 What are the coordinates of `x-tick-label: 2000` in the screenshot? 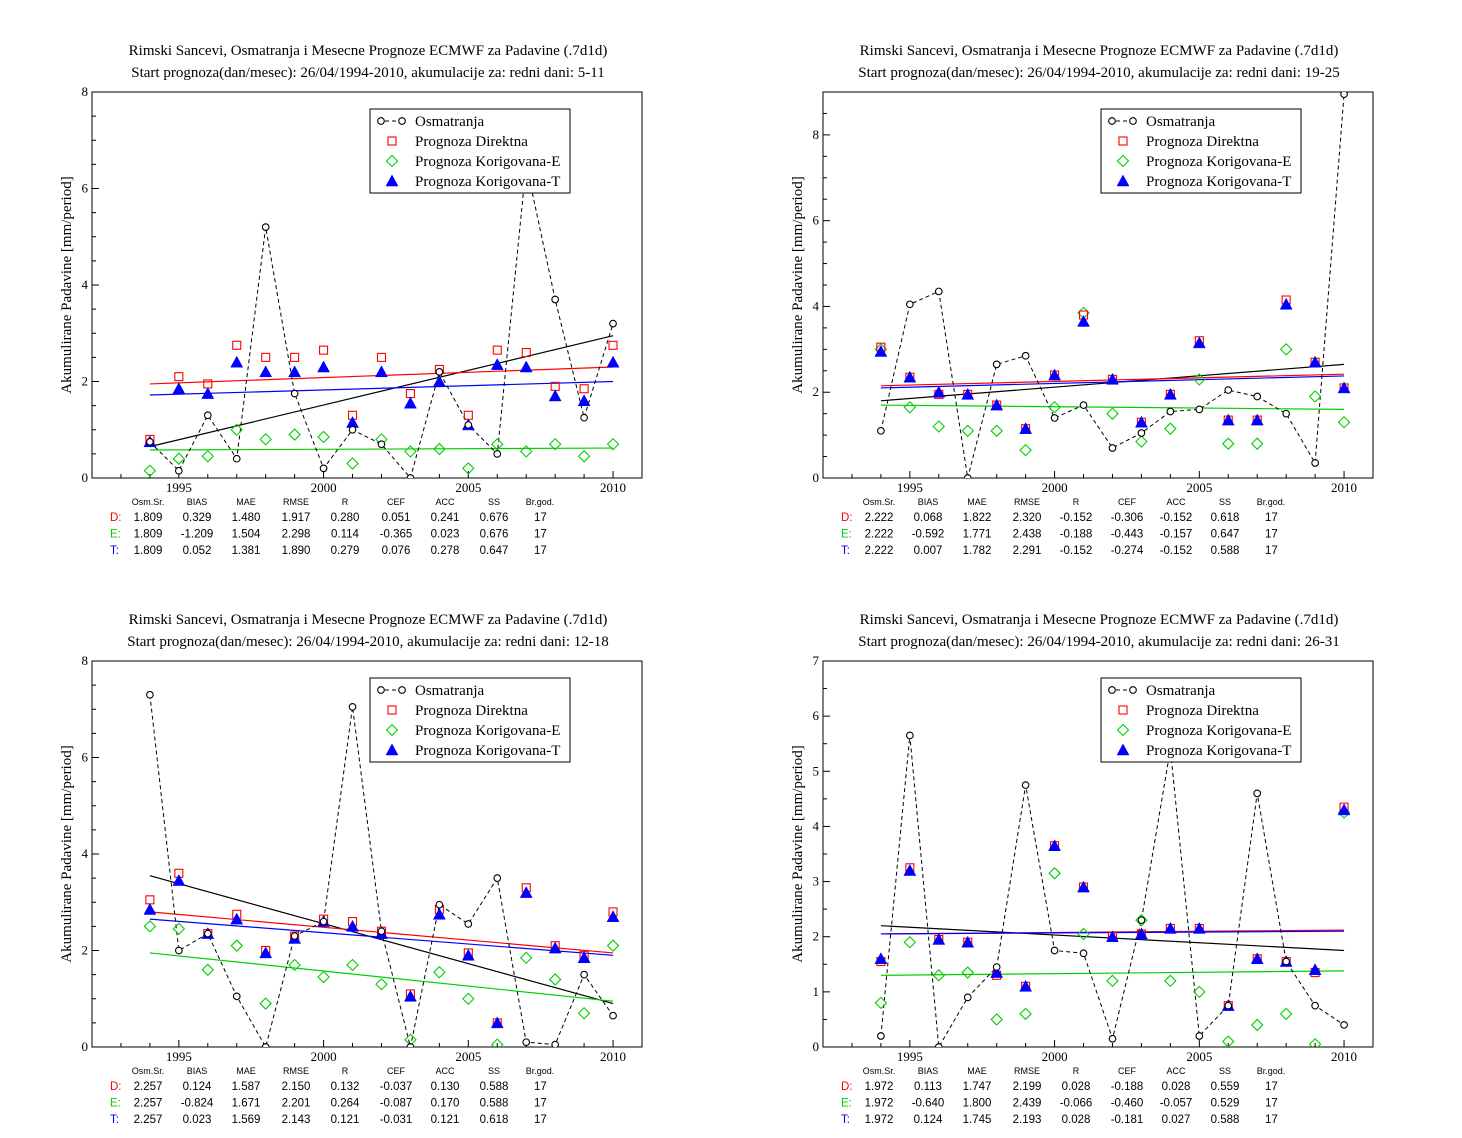 It's located at (1055, 1056).